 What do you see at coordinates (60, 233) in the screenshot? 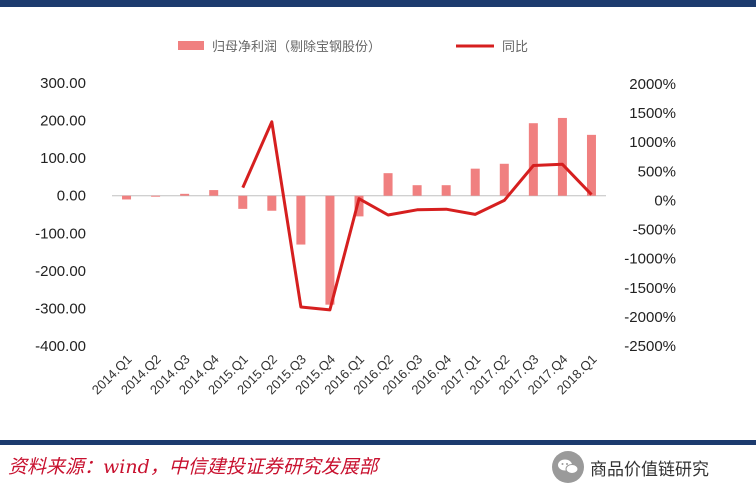
I see `left-tick-label: -100.00` at bounding box center [60, 233].